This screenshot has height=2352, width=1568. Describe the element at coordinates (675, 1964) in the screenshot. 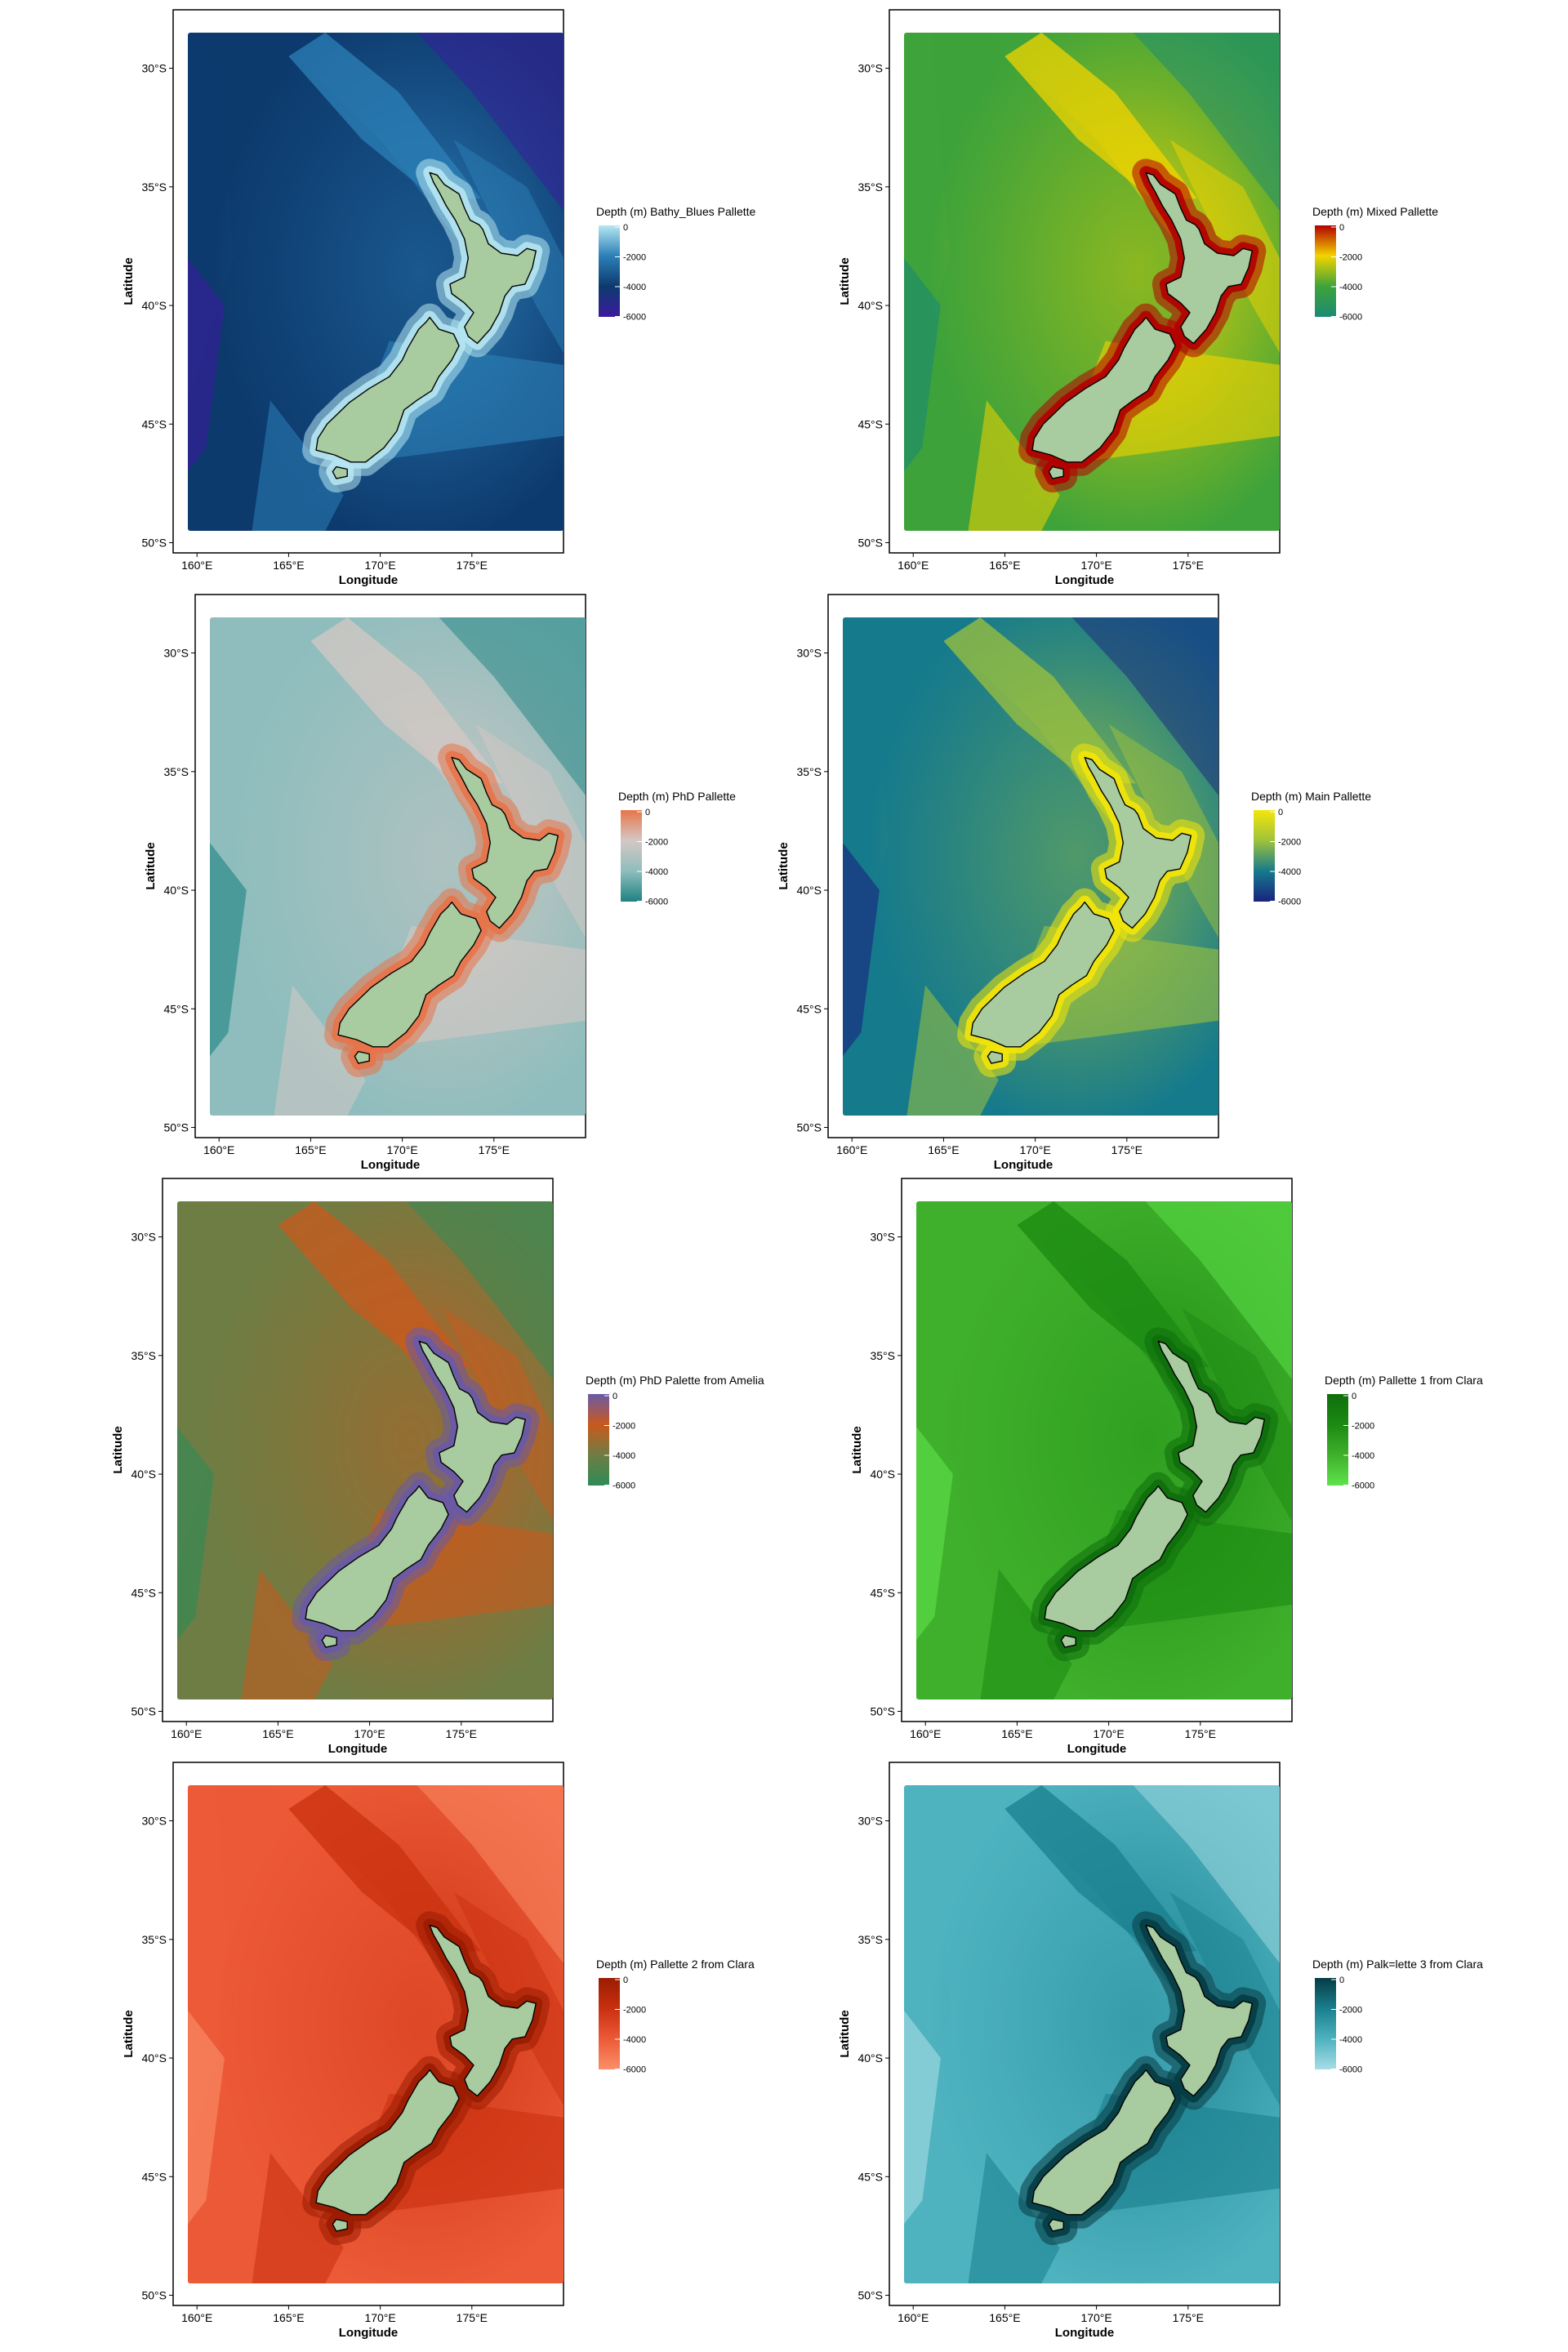

I see `legend-title: Depth (m) Pallette 2 from Clara` at that location.